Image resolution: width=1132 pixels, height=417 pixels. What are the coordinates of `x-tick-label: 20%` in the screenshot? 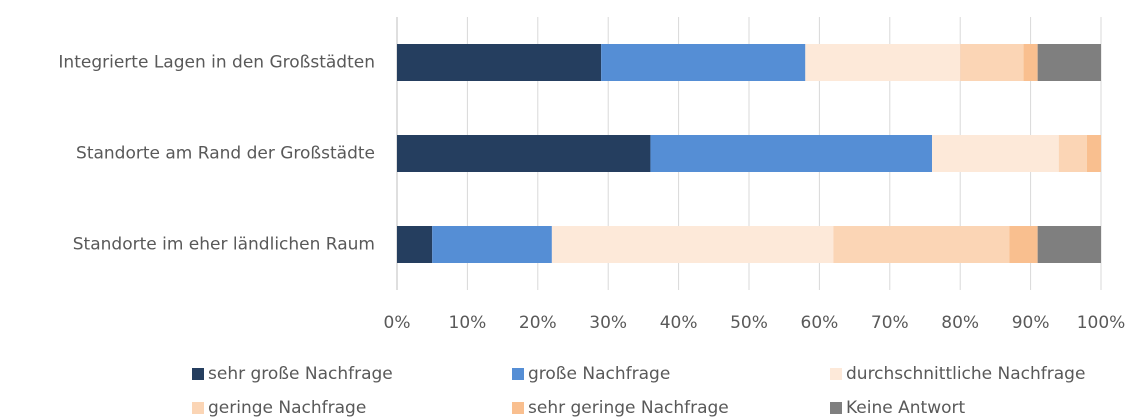 It's located at (538, 323).